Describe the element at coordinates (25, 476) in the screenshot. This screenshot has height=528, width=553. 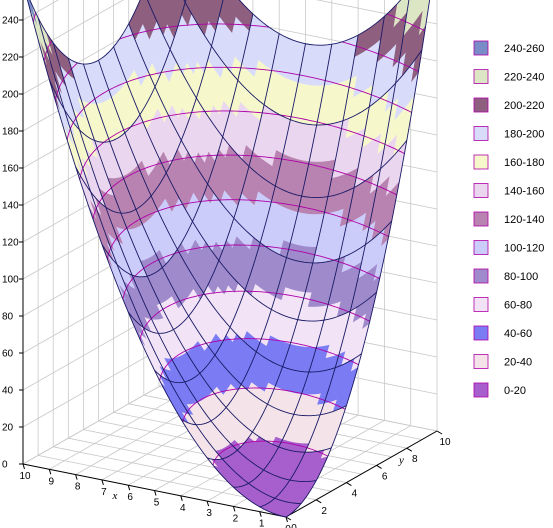
I see `x-tick-label: 10` at that location.